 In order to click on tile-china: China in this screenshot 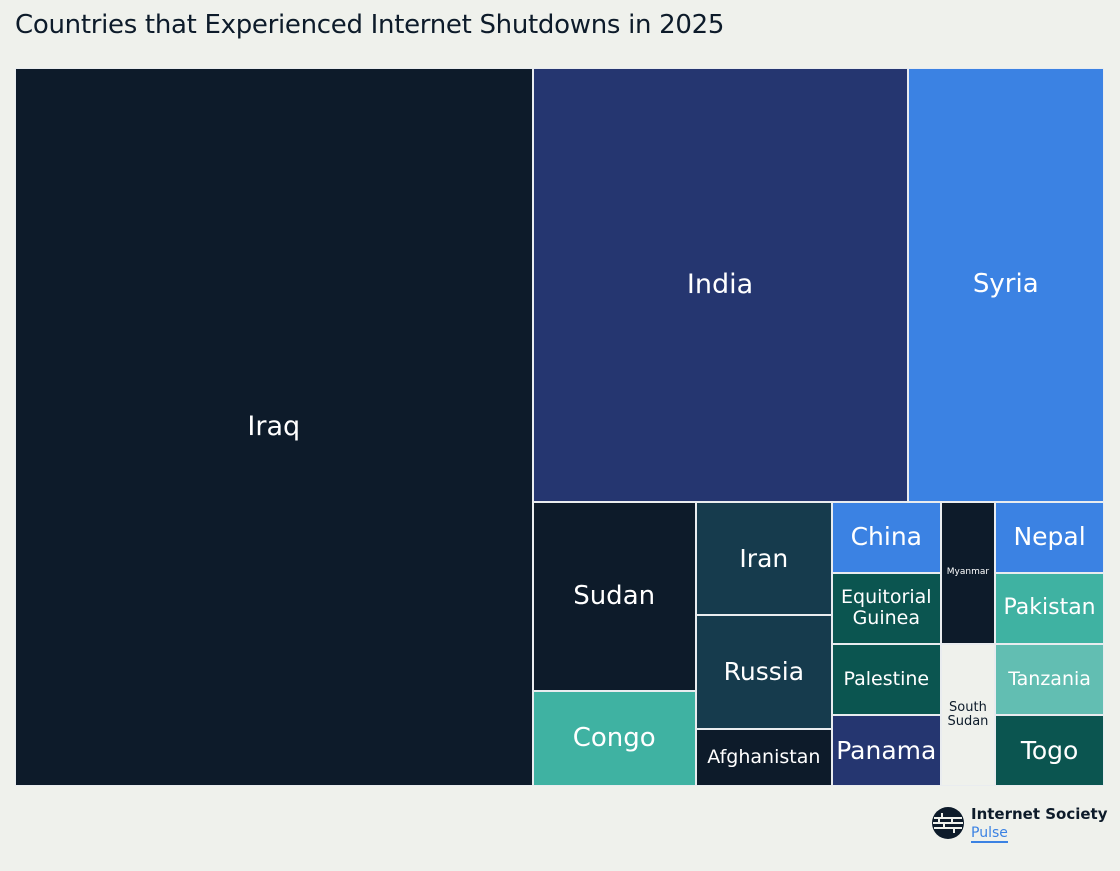, I will do `click(886, 537)`.